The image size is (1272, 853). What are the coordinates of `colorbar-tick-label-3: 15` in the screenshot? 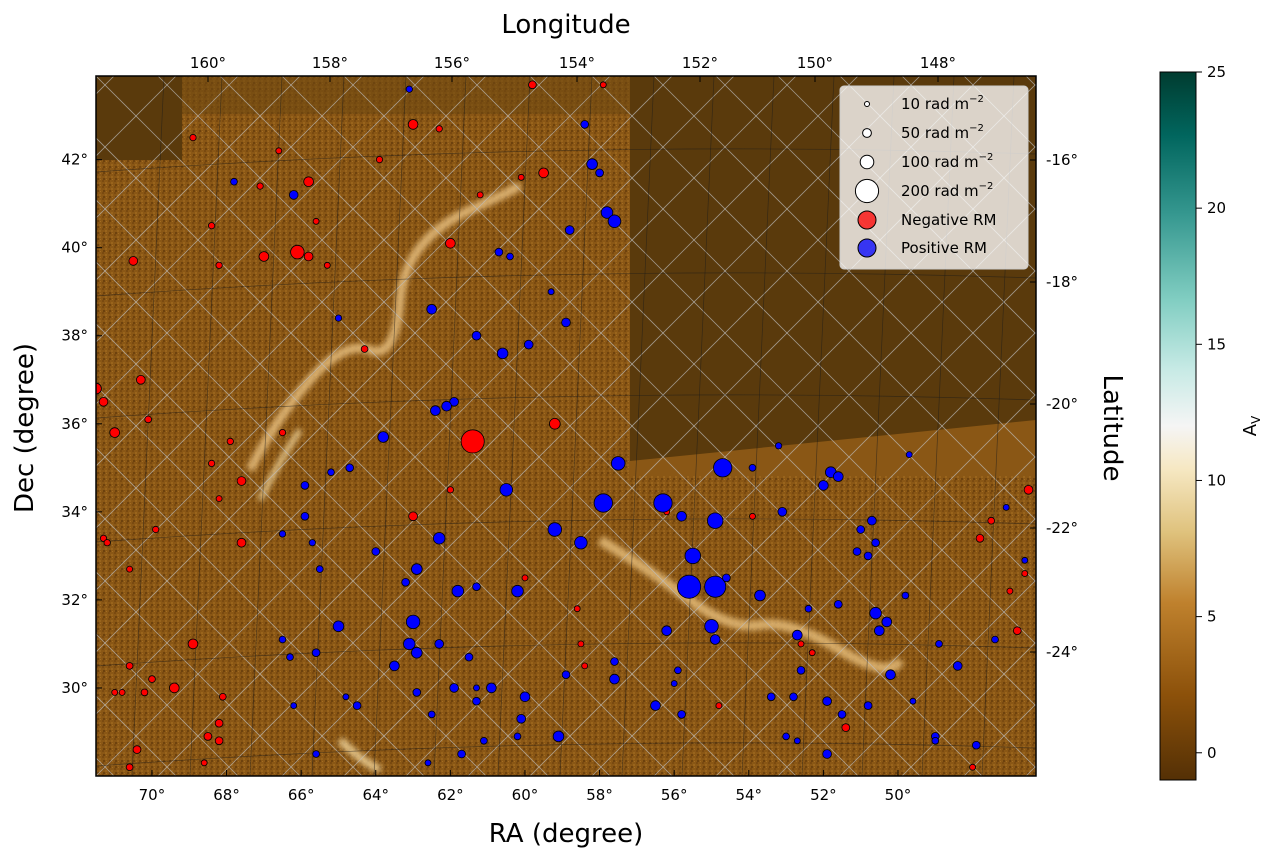 It's located at (1216, 344).